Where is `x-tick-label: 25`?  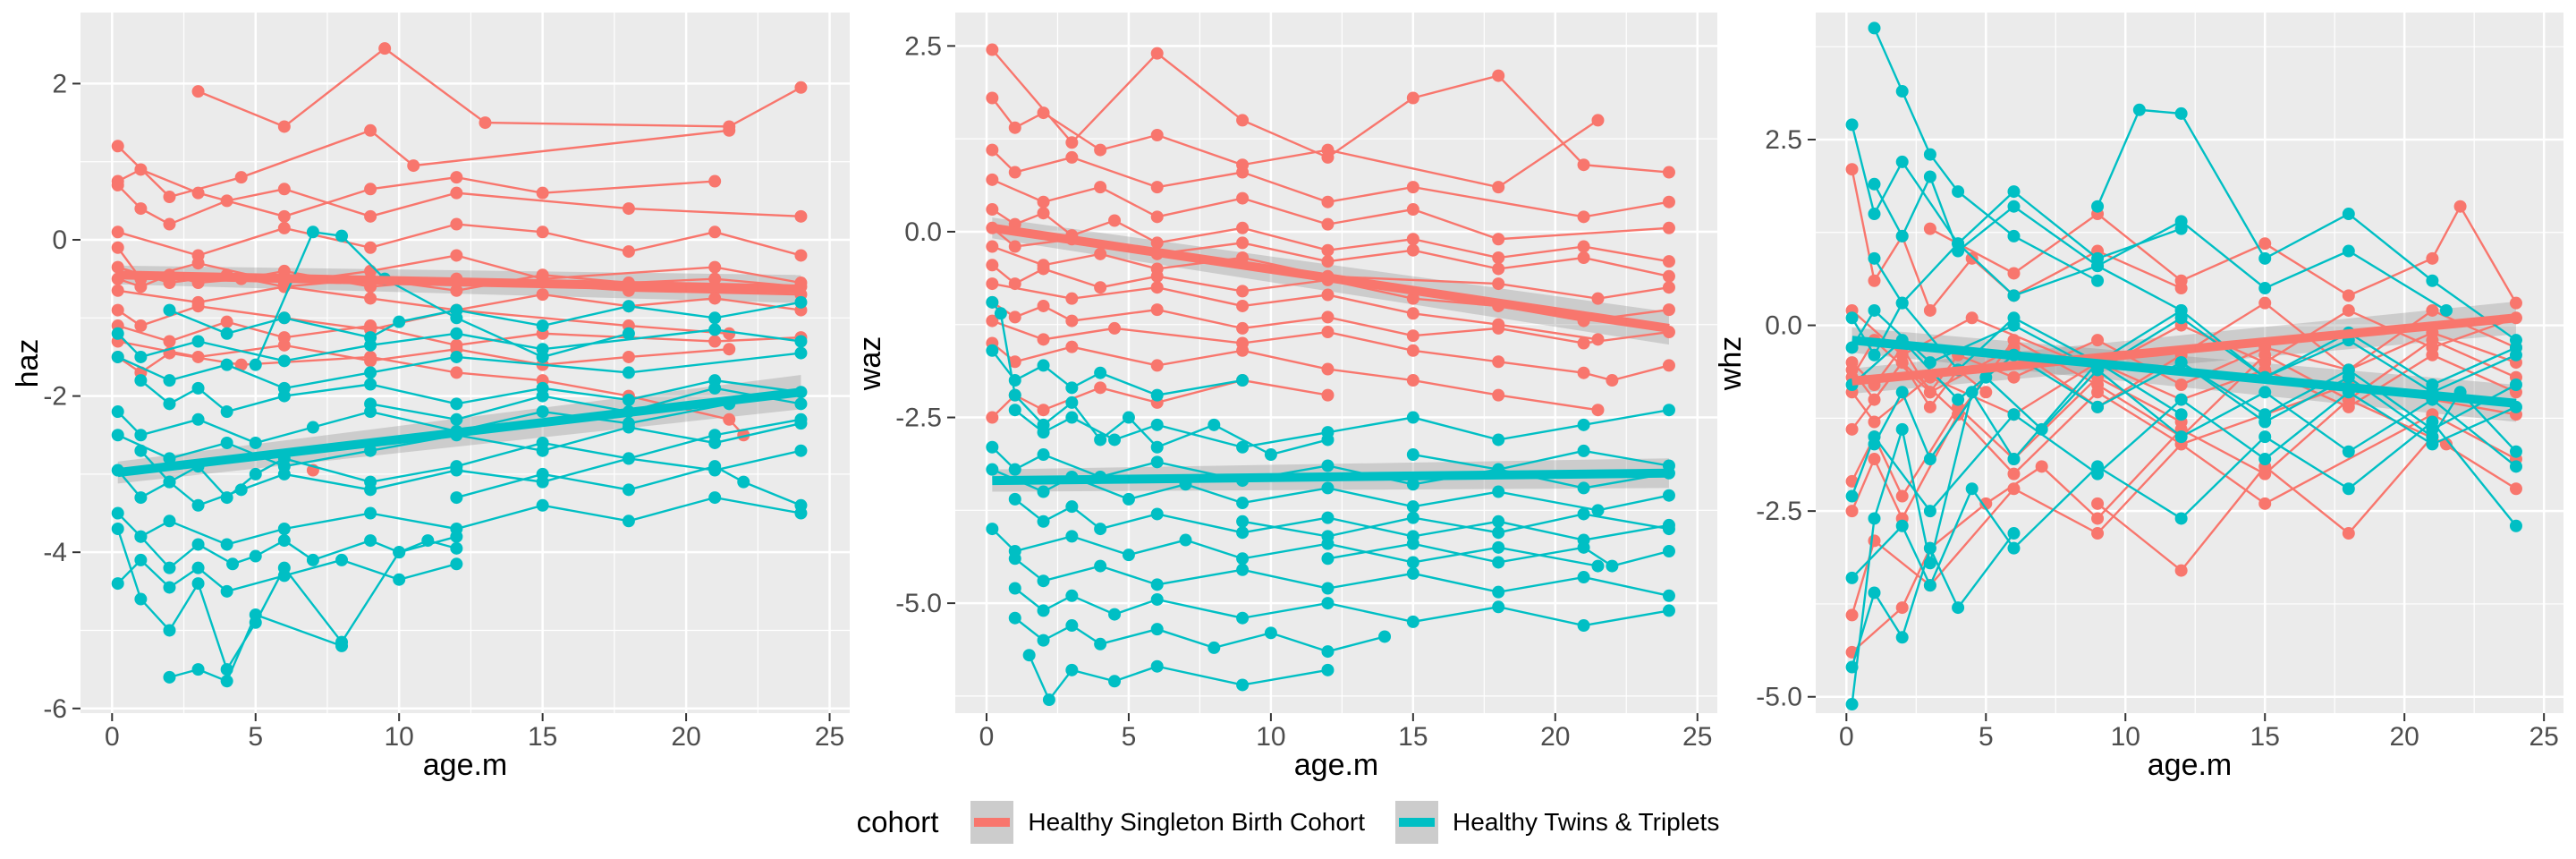
x-tick-label: 25 is located at coordinates (1697, 737).